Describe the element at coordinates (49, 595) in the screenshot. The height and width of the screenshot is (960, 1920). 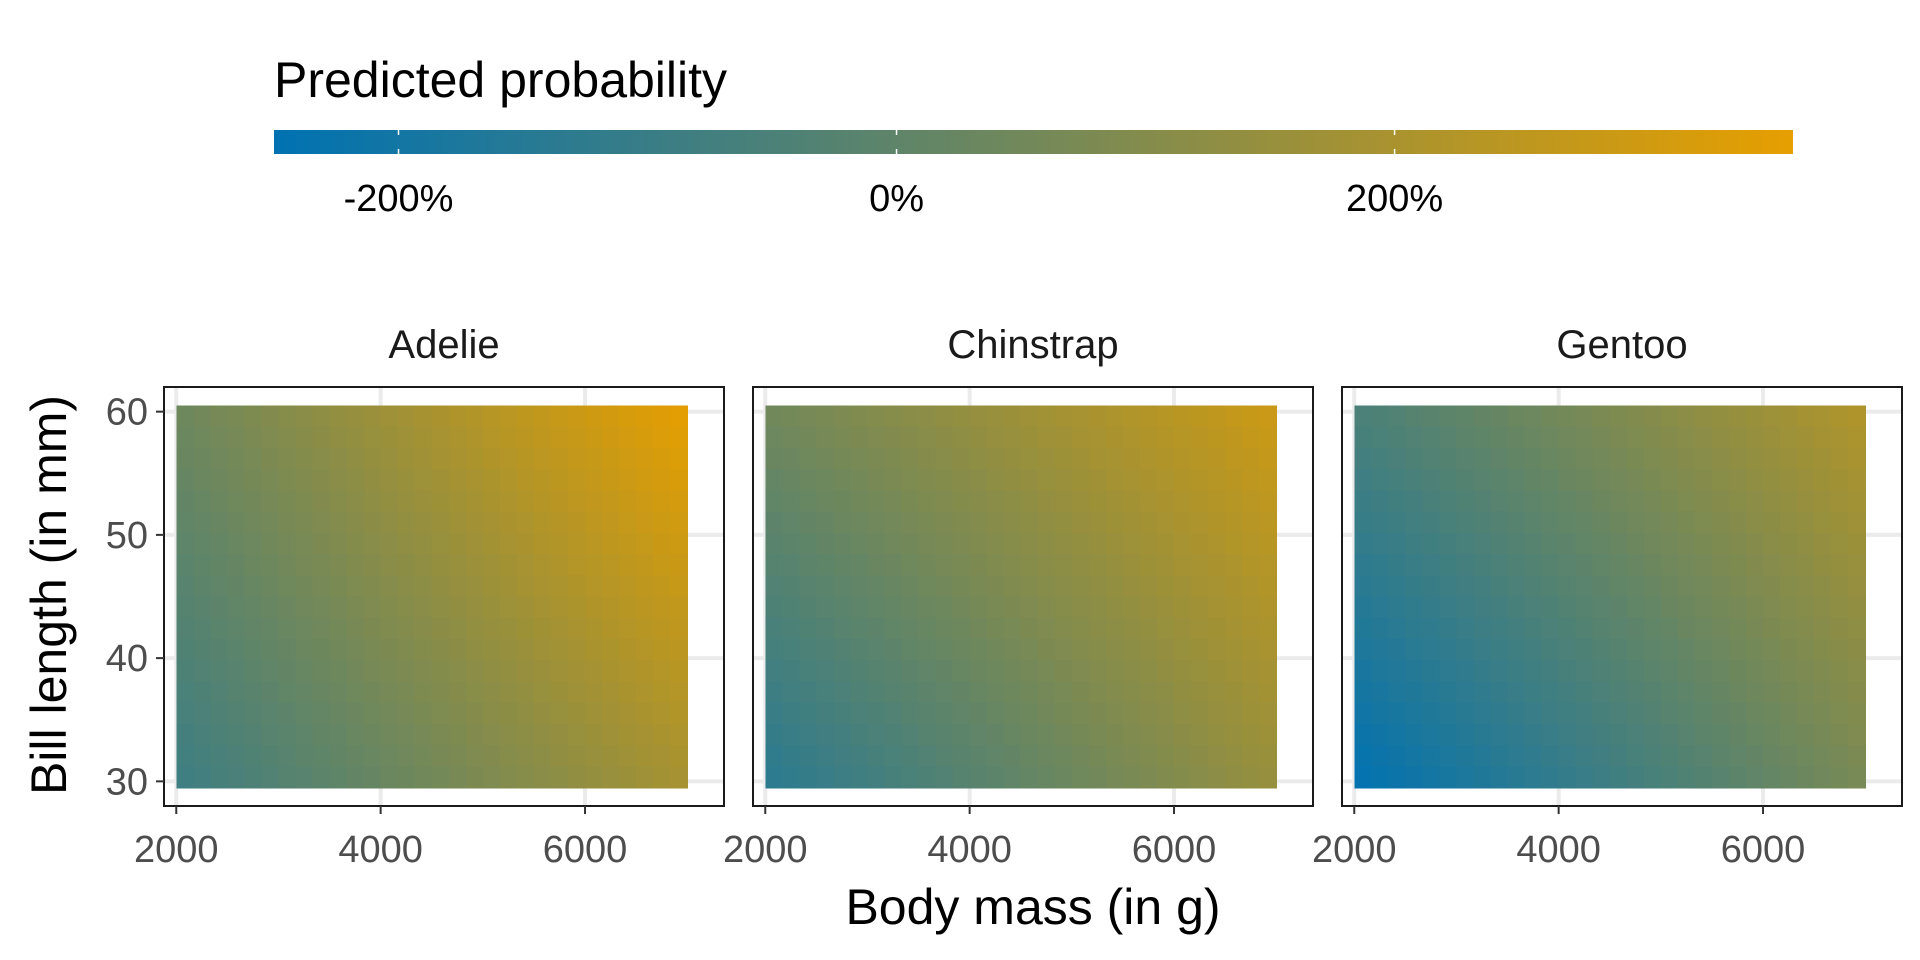
I see `y-axis-title: Bill length (in mm)` at that location.